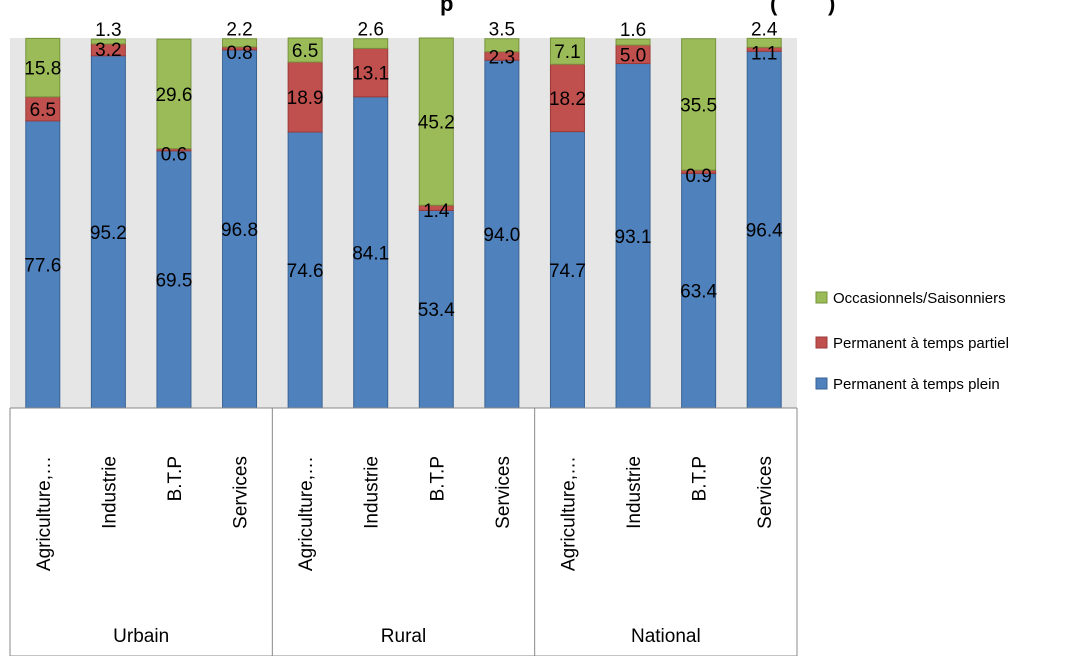  What do you see at coordinates (919, 298) in the screenshot?
I see `legend-entry: Occasionnels/Saisonniers` at bounding box center [919, 298].